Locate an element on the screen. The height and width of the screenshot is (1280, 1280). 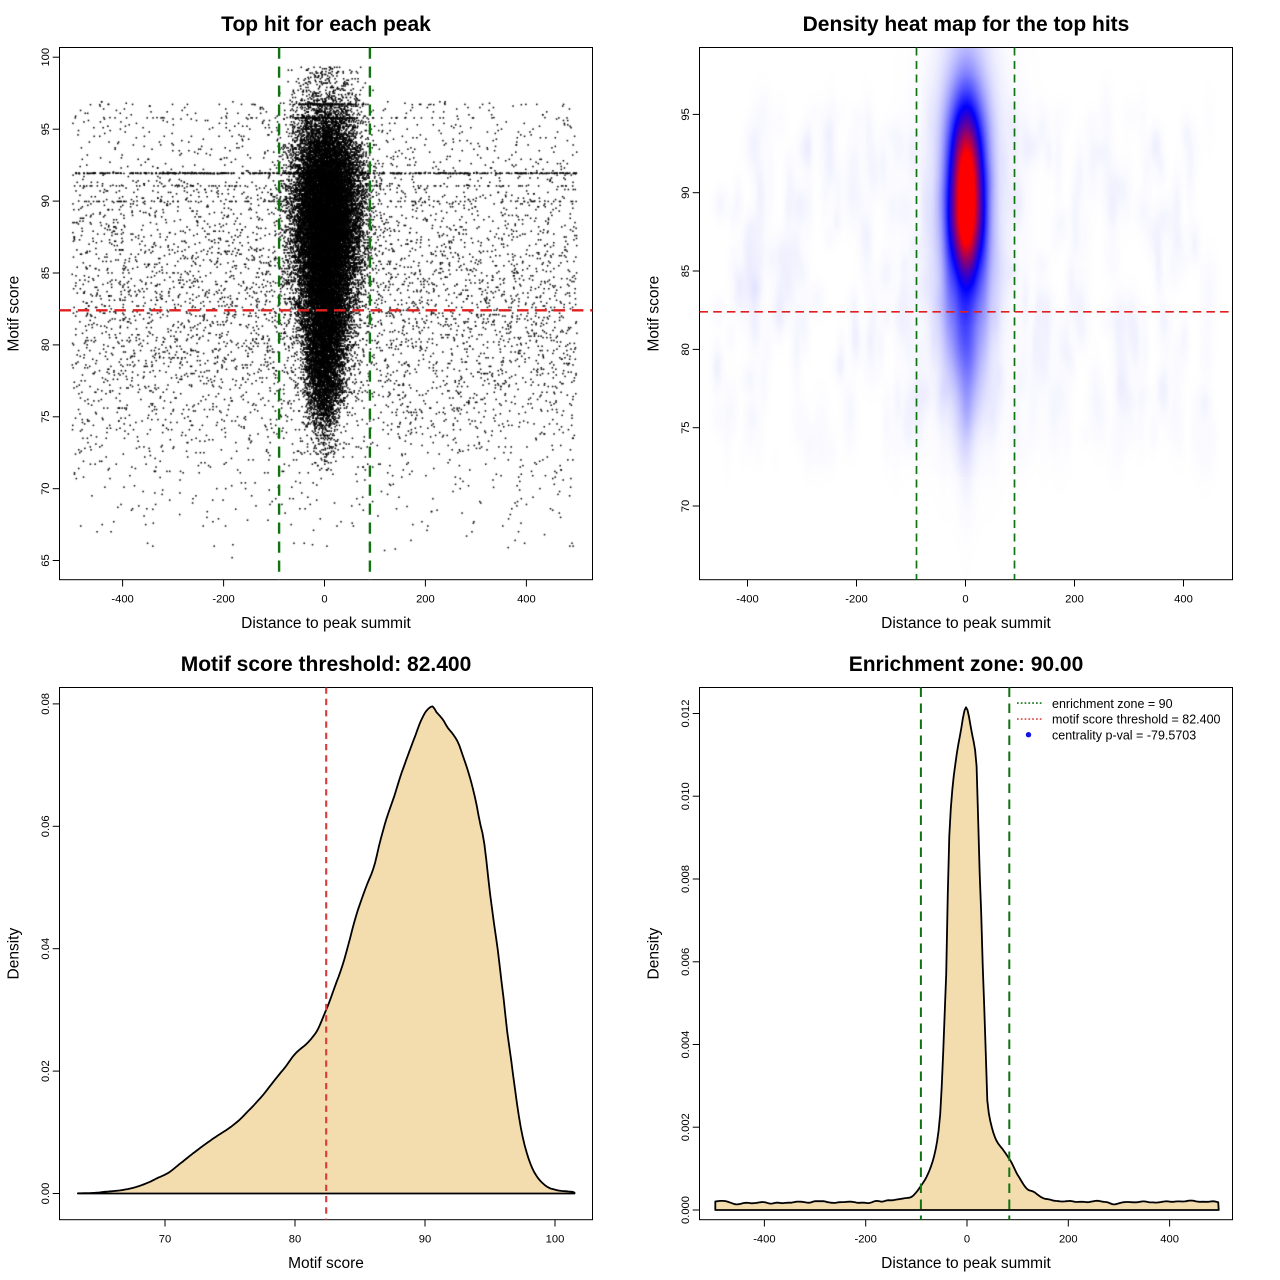
svg-text: 0.004 is located at coordinates (686, 1045).